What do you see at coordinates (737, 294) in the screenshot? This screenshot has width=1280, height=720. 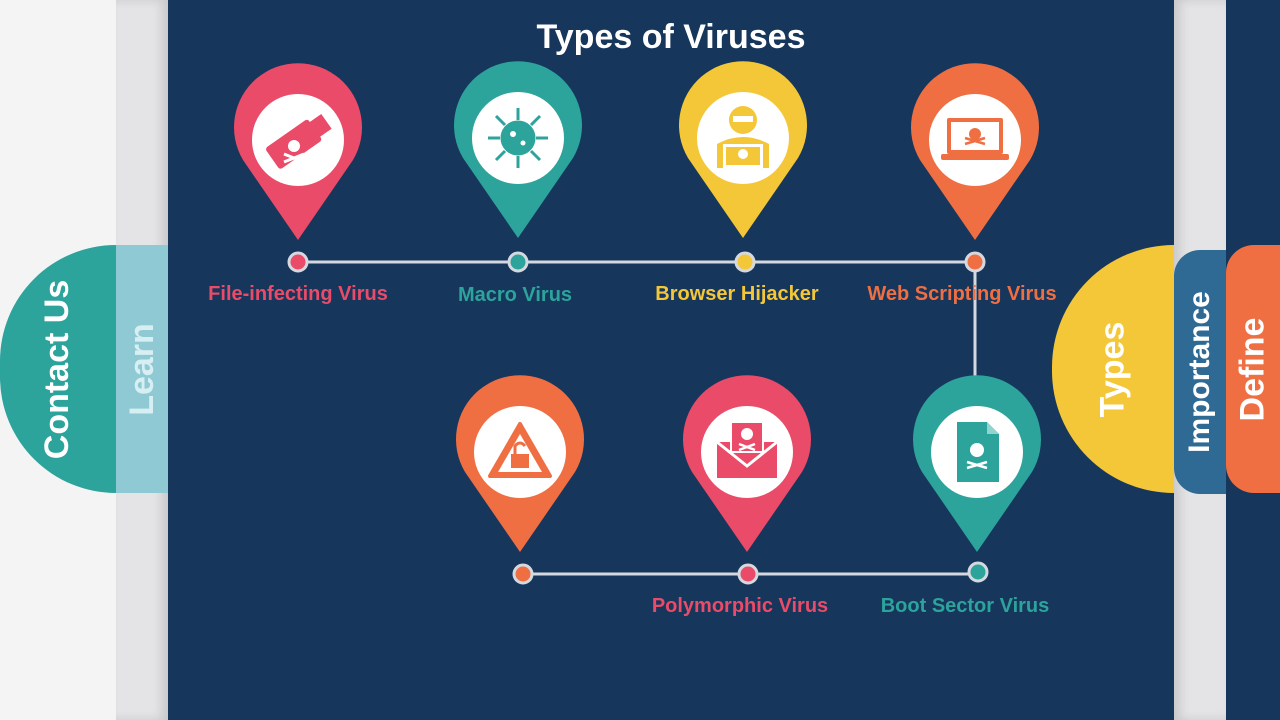 I see `label-browser-hijacker: Browser Hijacker` at bounding box center [737, 294].